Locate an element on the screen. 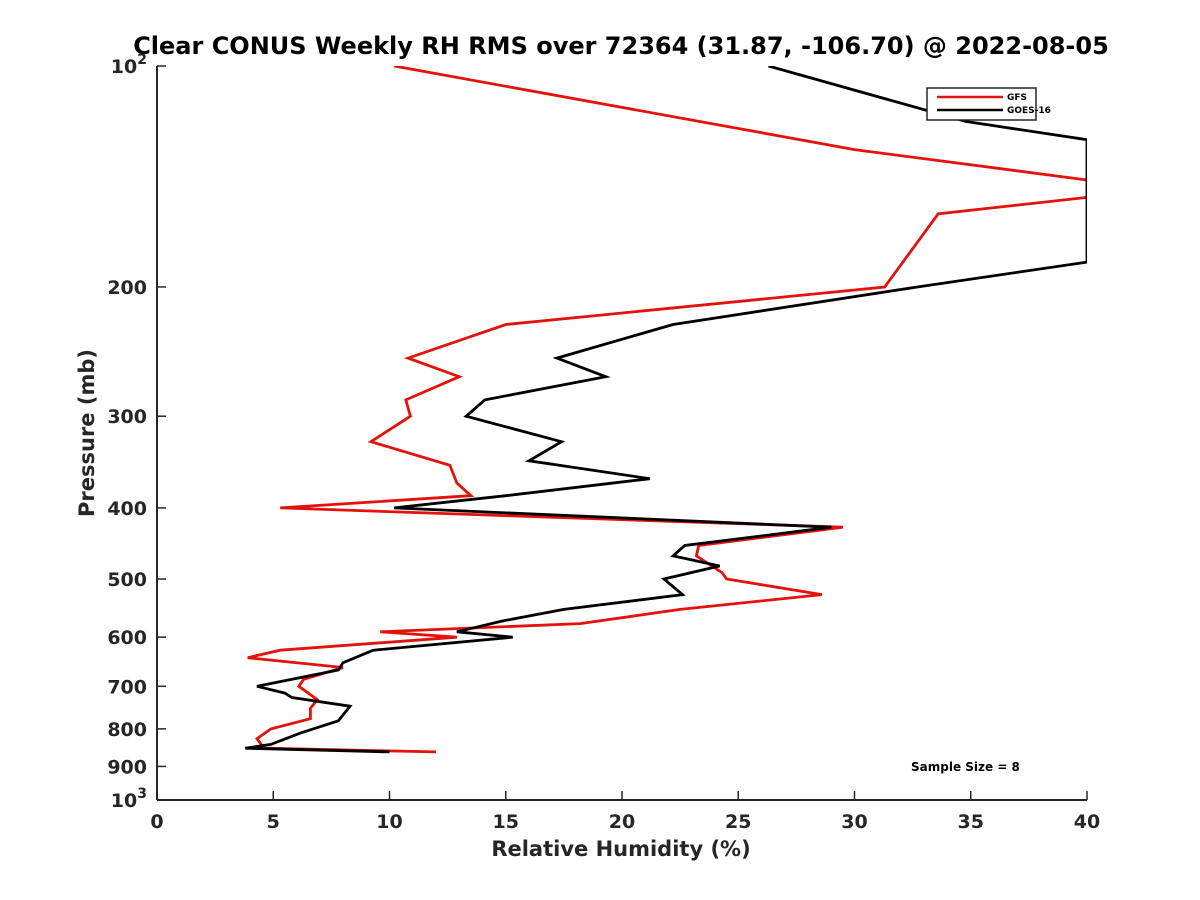 The height and width of the screenshot is (900, 1200). x-tick-label: 30 is located at coordinates (854, 822).